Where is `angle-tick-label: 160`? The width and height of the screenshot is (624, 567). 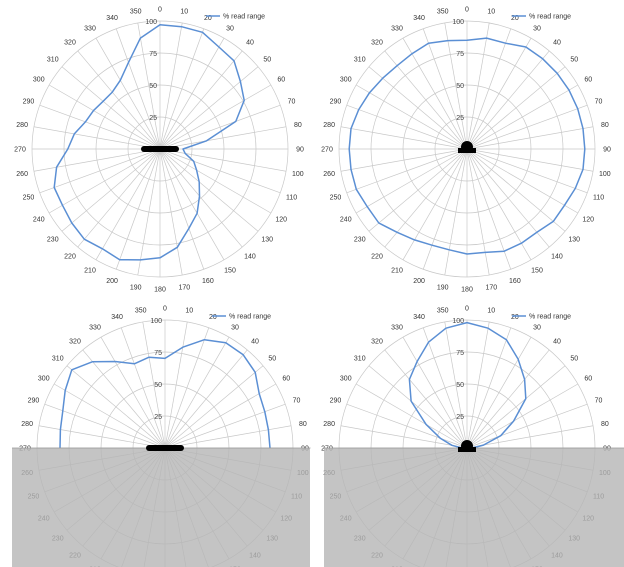 angle-tick-label: 160 is located at coordinates (208, 281).